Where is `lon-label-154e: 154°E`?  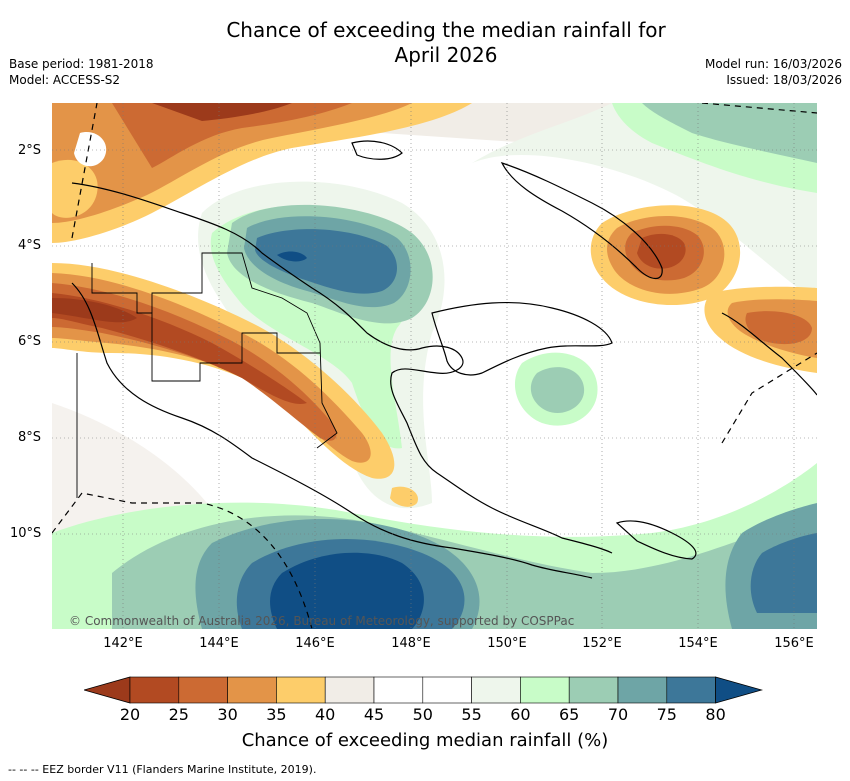 lon-label-154e: 154°E is located at coordinates (698, 643).